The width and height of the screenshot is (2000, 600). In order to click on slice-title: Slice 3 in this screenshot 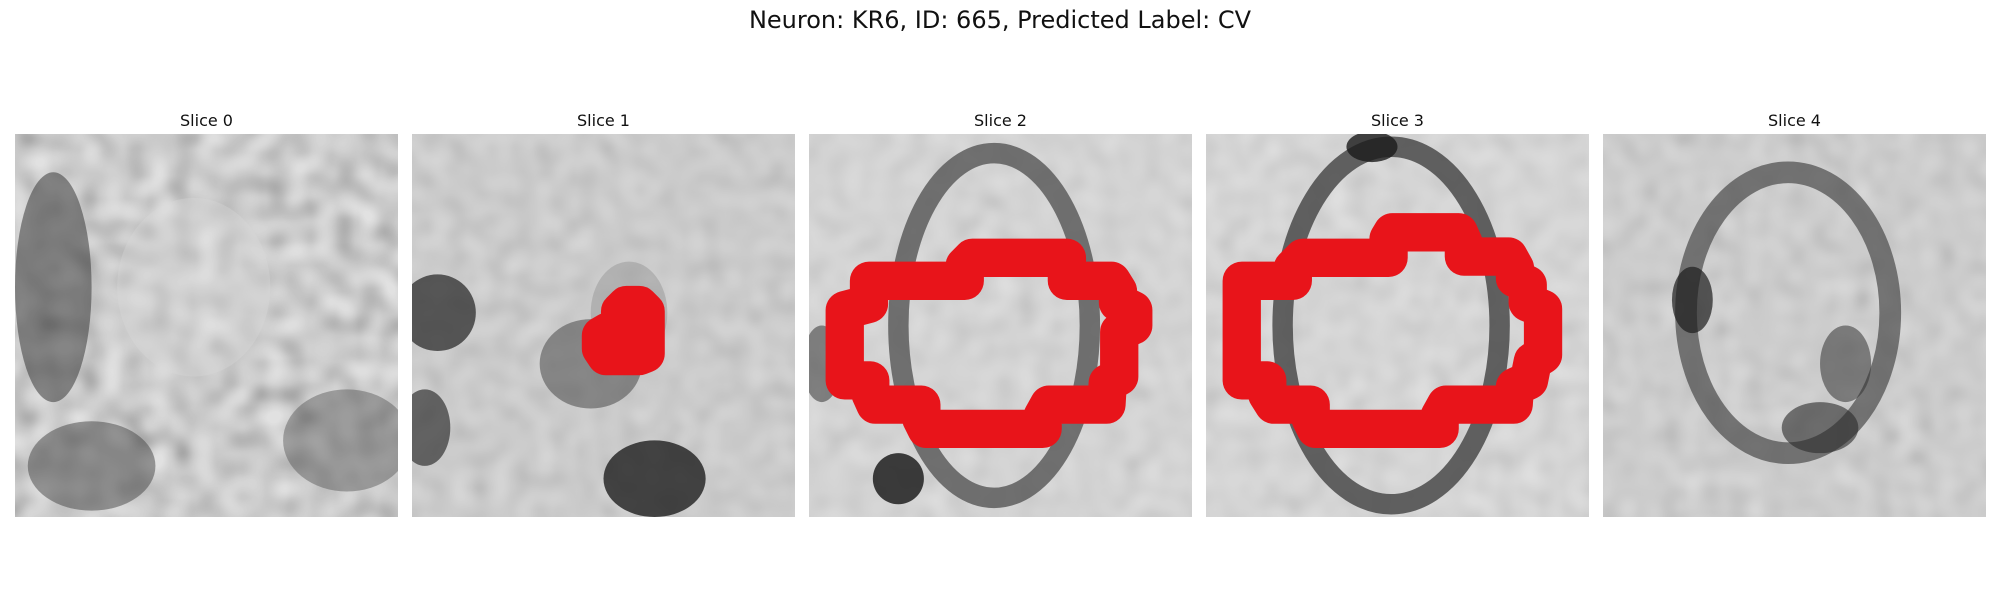, I will do `click(1397, 120)`.